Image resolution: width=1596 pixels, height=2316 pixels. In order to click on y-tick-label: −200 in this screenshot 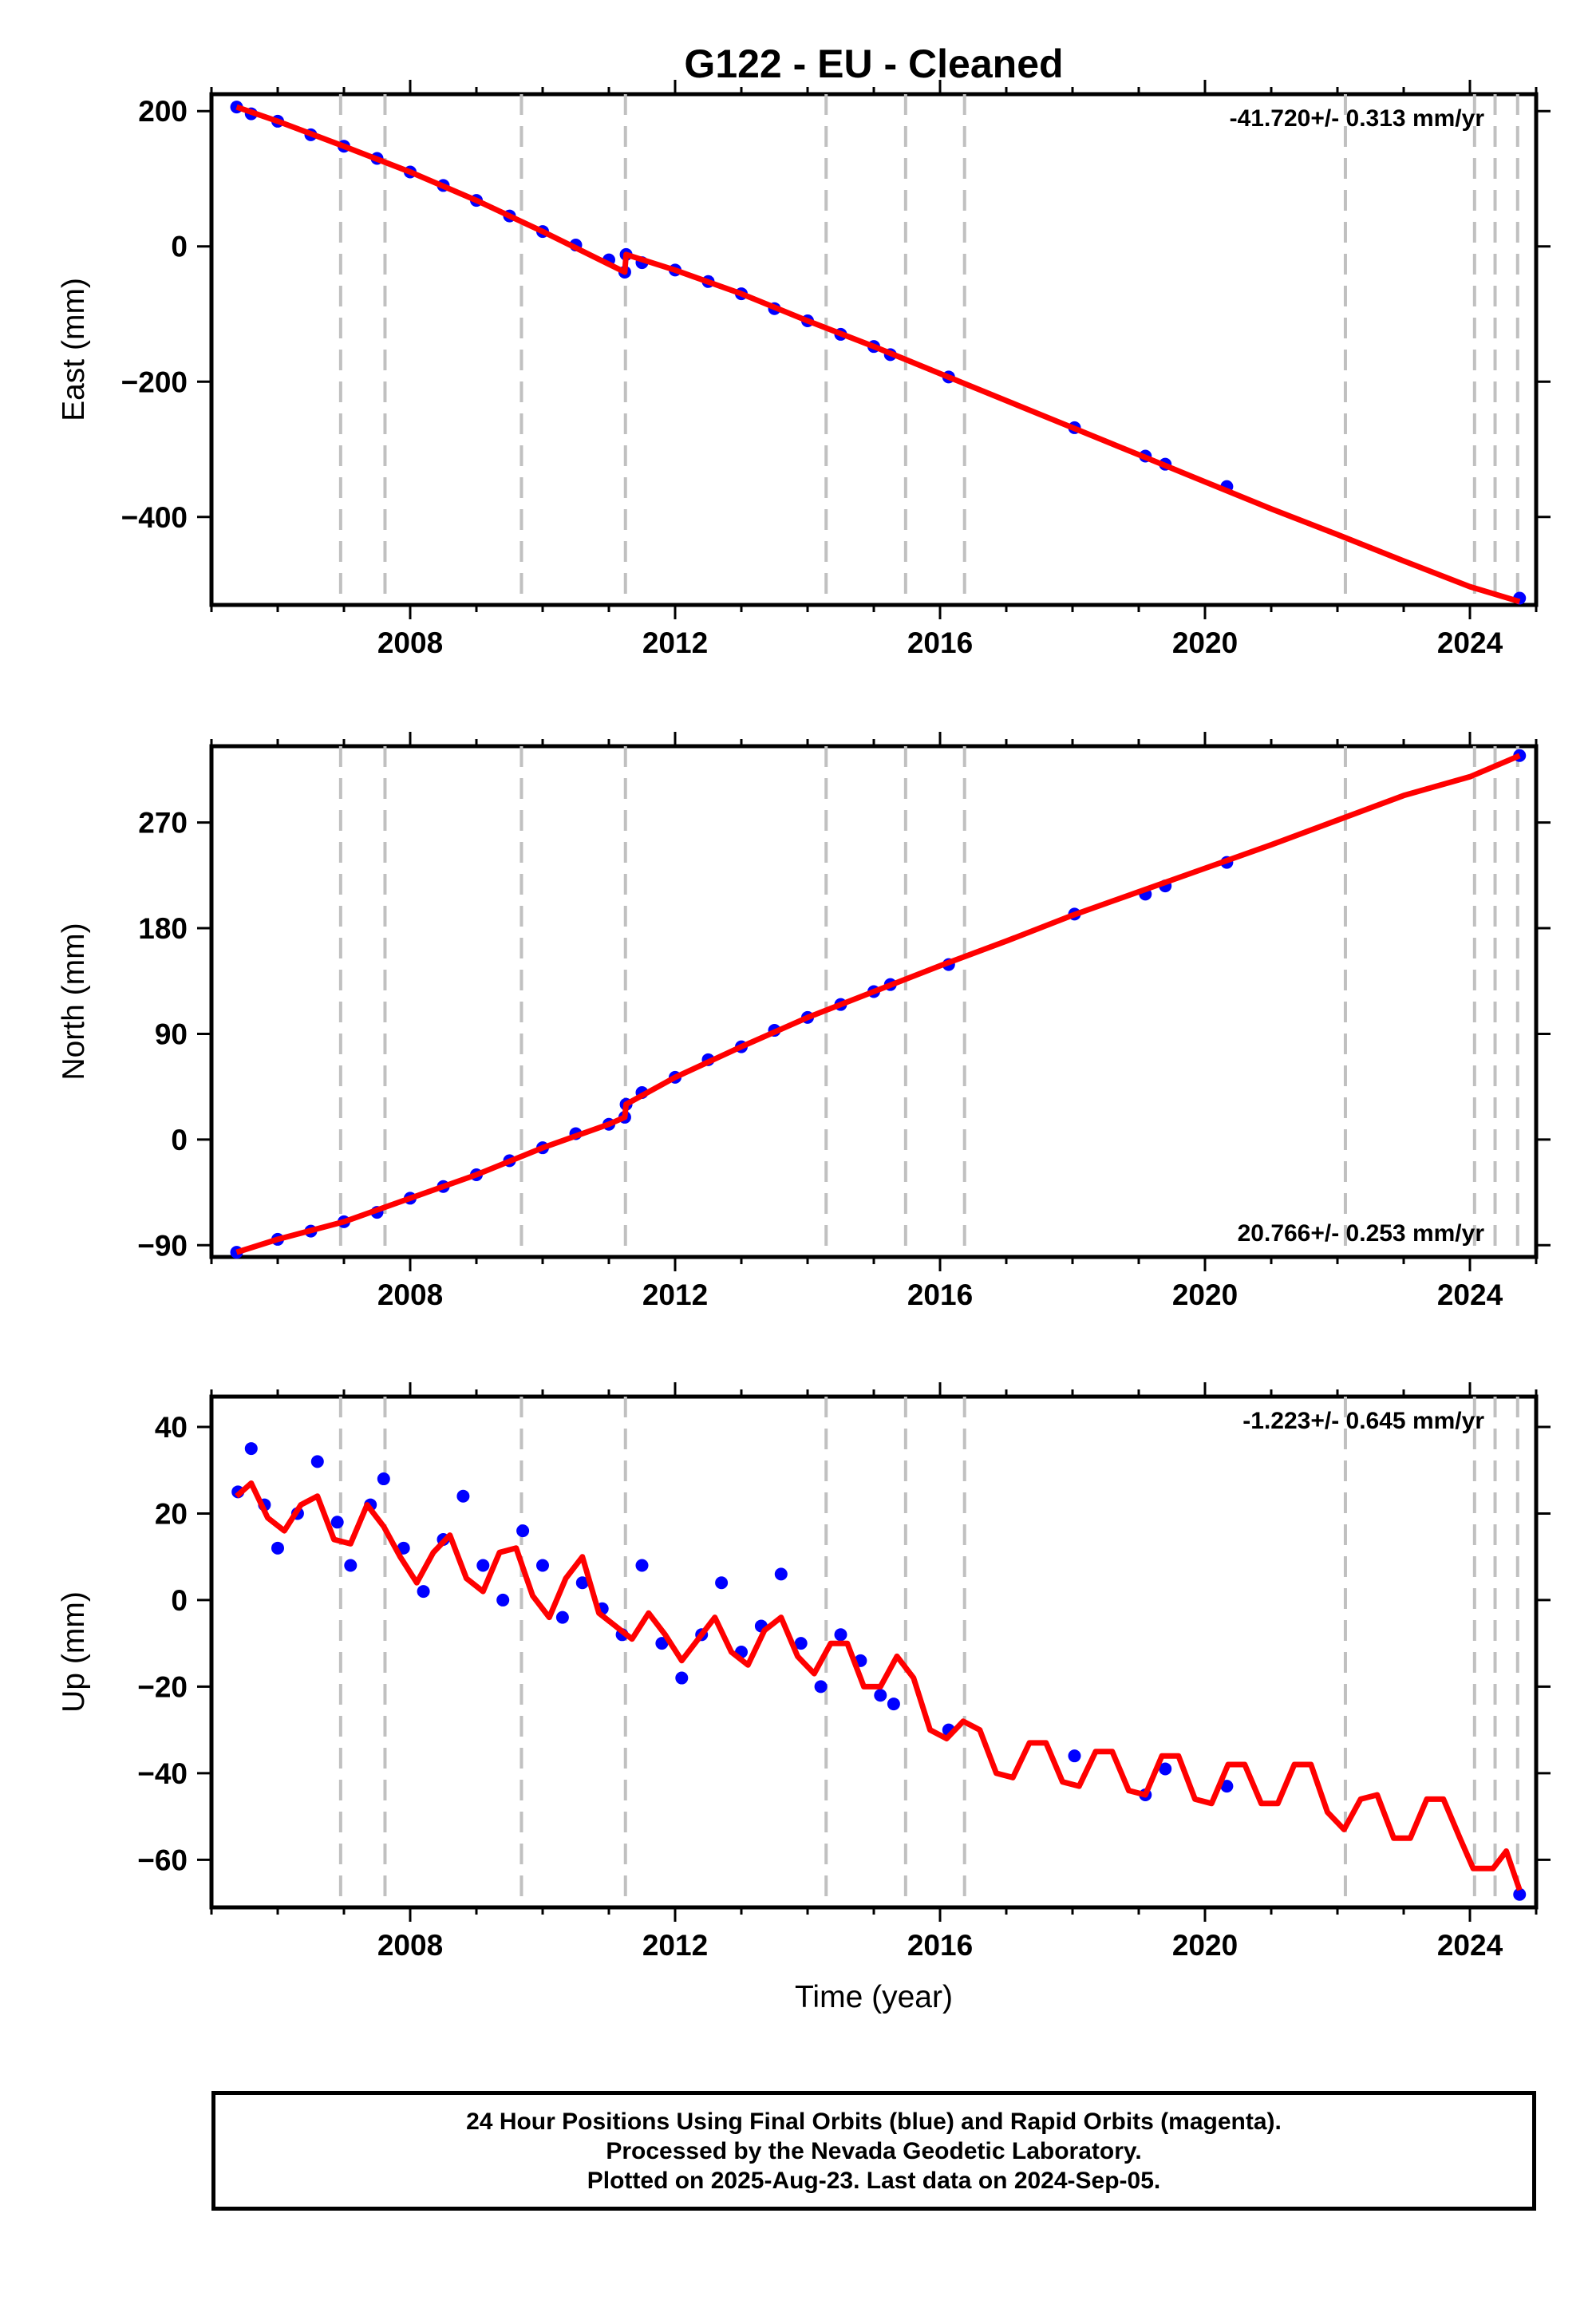, I will do `click(154, 382)`.